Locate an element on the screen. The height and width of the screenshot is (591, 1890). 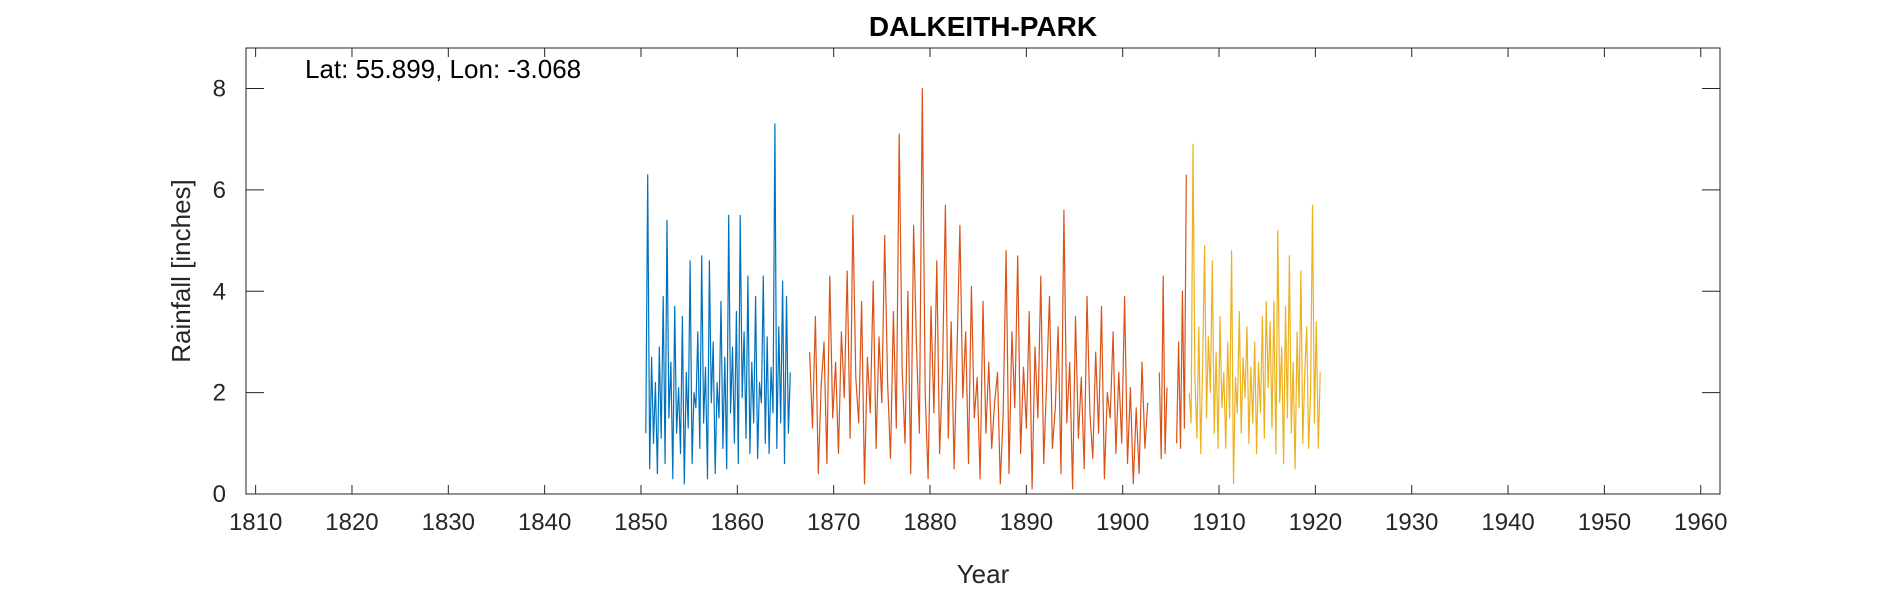
x-tick-label: 1960 is located at coordinates (1700, 522).